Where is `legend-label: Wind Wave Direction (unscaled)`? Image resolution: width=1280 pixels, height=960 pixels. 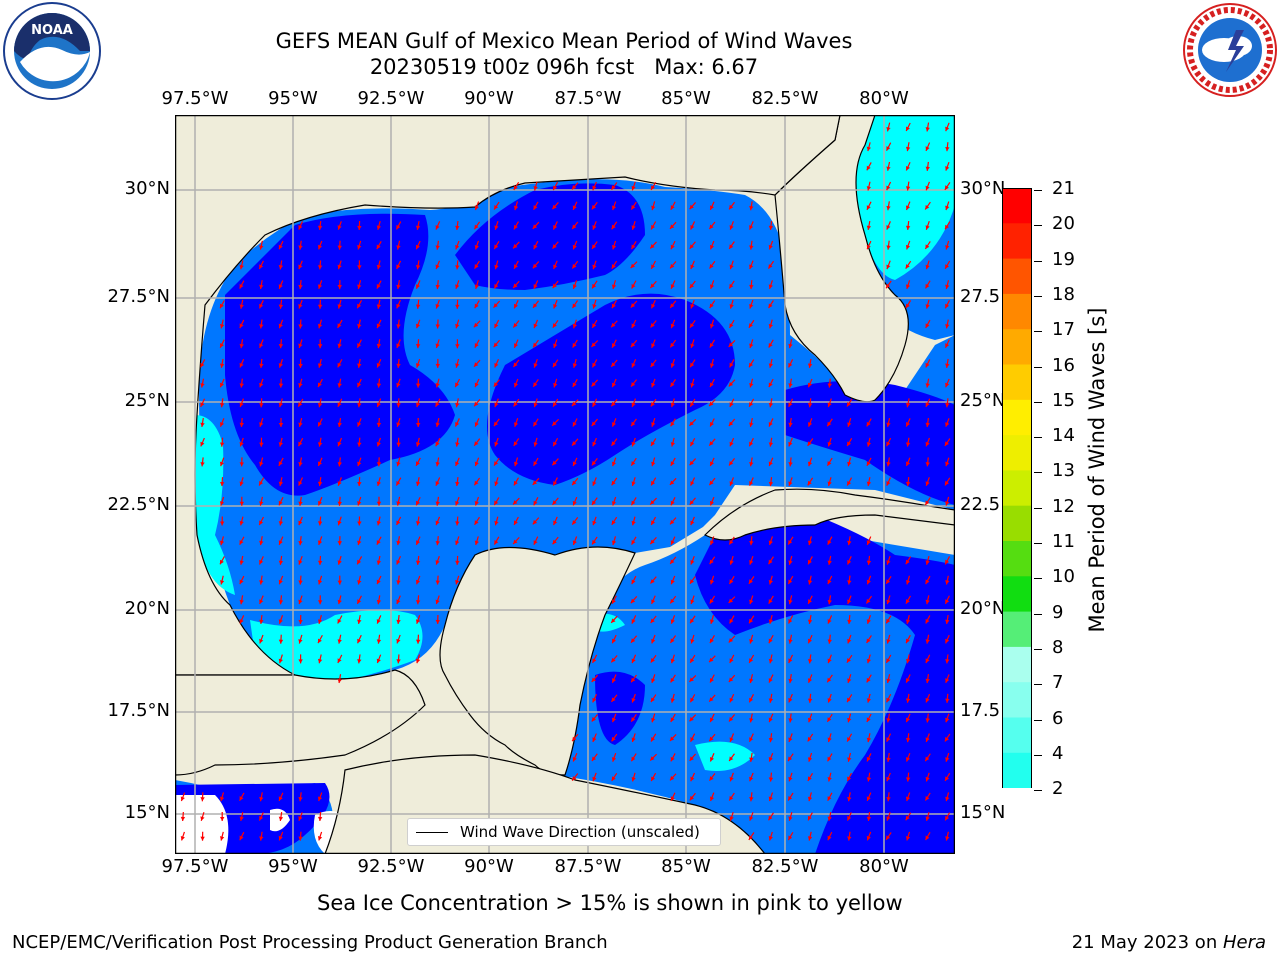 legend-label: Wind Wave Direction (unscaled) is located at coordinates (580, 832).